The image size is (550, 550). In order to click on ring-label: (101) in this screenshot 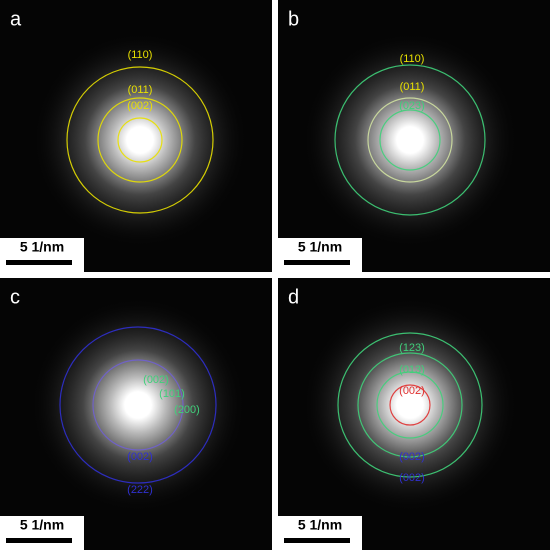, I will do `click(172, 394)`.